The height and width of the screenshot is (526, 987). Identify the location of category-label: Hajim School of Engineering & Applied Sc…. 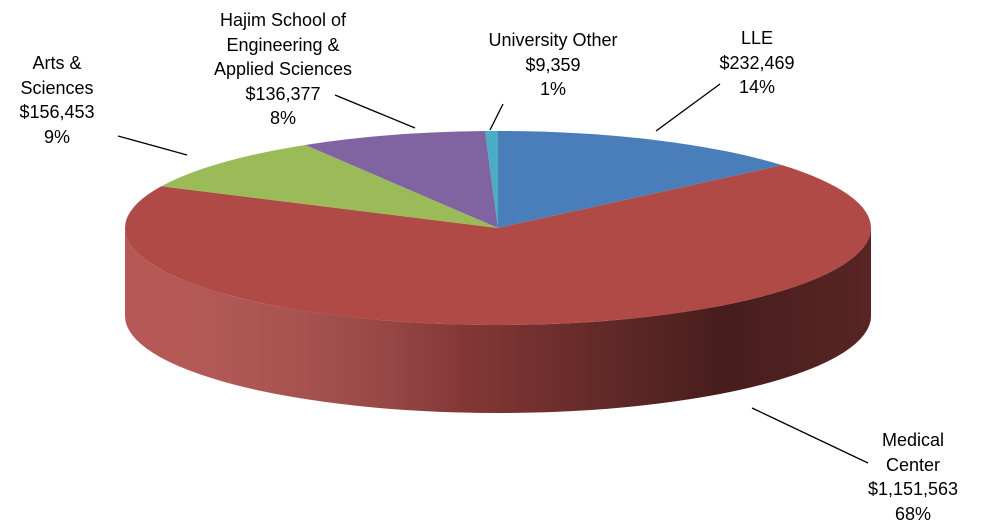
(283, 45).